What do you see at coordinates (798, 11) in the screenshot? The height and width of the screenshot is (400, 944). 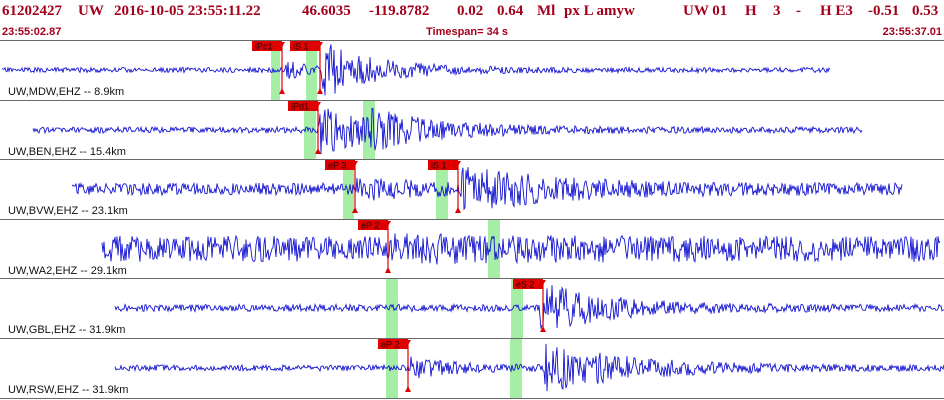 I see `event-dash: -` at bounding box center [798, 11].